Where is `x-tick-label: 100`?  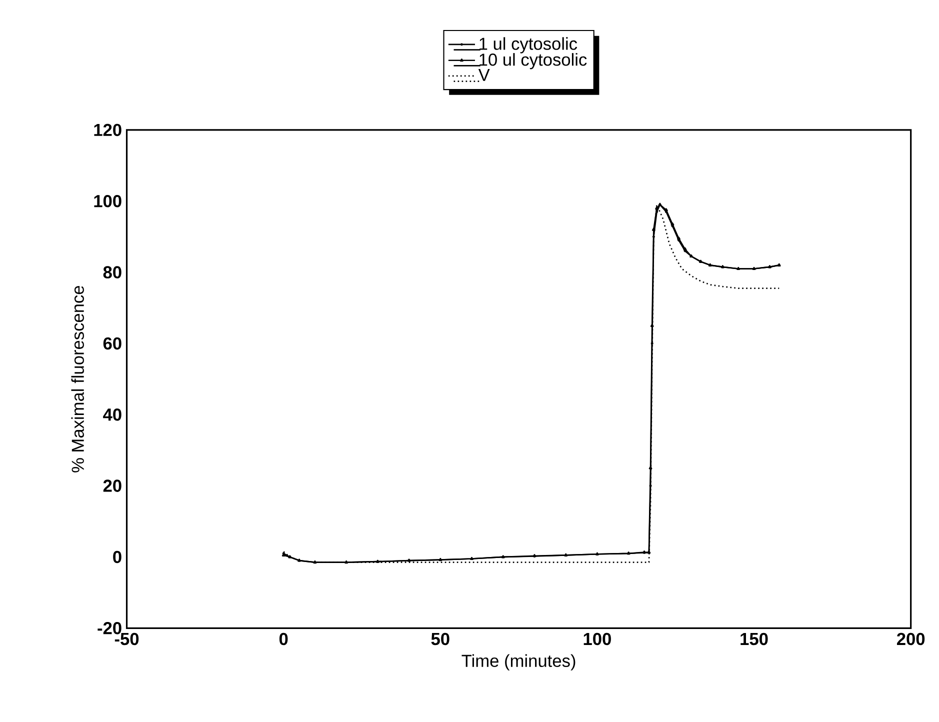 x-tick-label: 100 is located at coordinates (597, 639).